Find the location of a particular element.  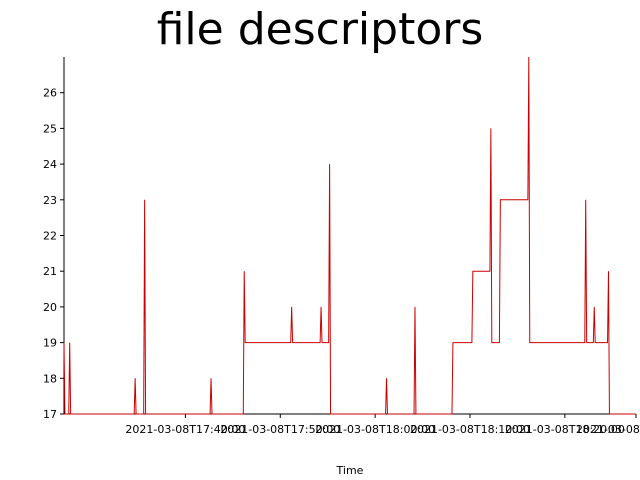

x-tick-label: 2021-03-08T18:10:00 is located at coordinates (470, 429).